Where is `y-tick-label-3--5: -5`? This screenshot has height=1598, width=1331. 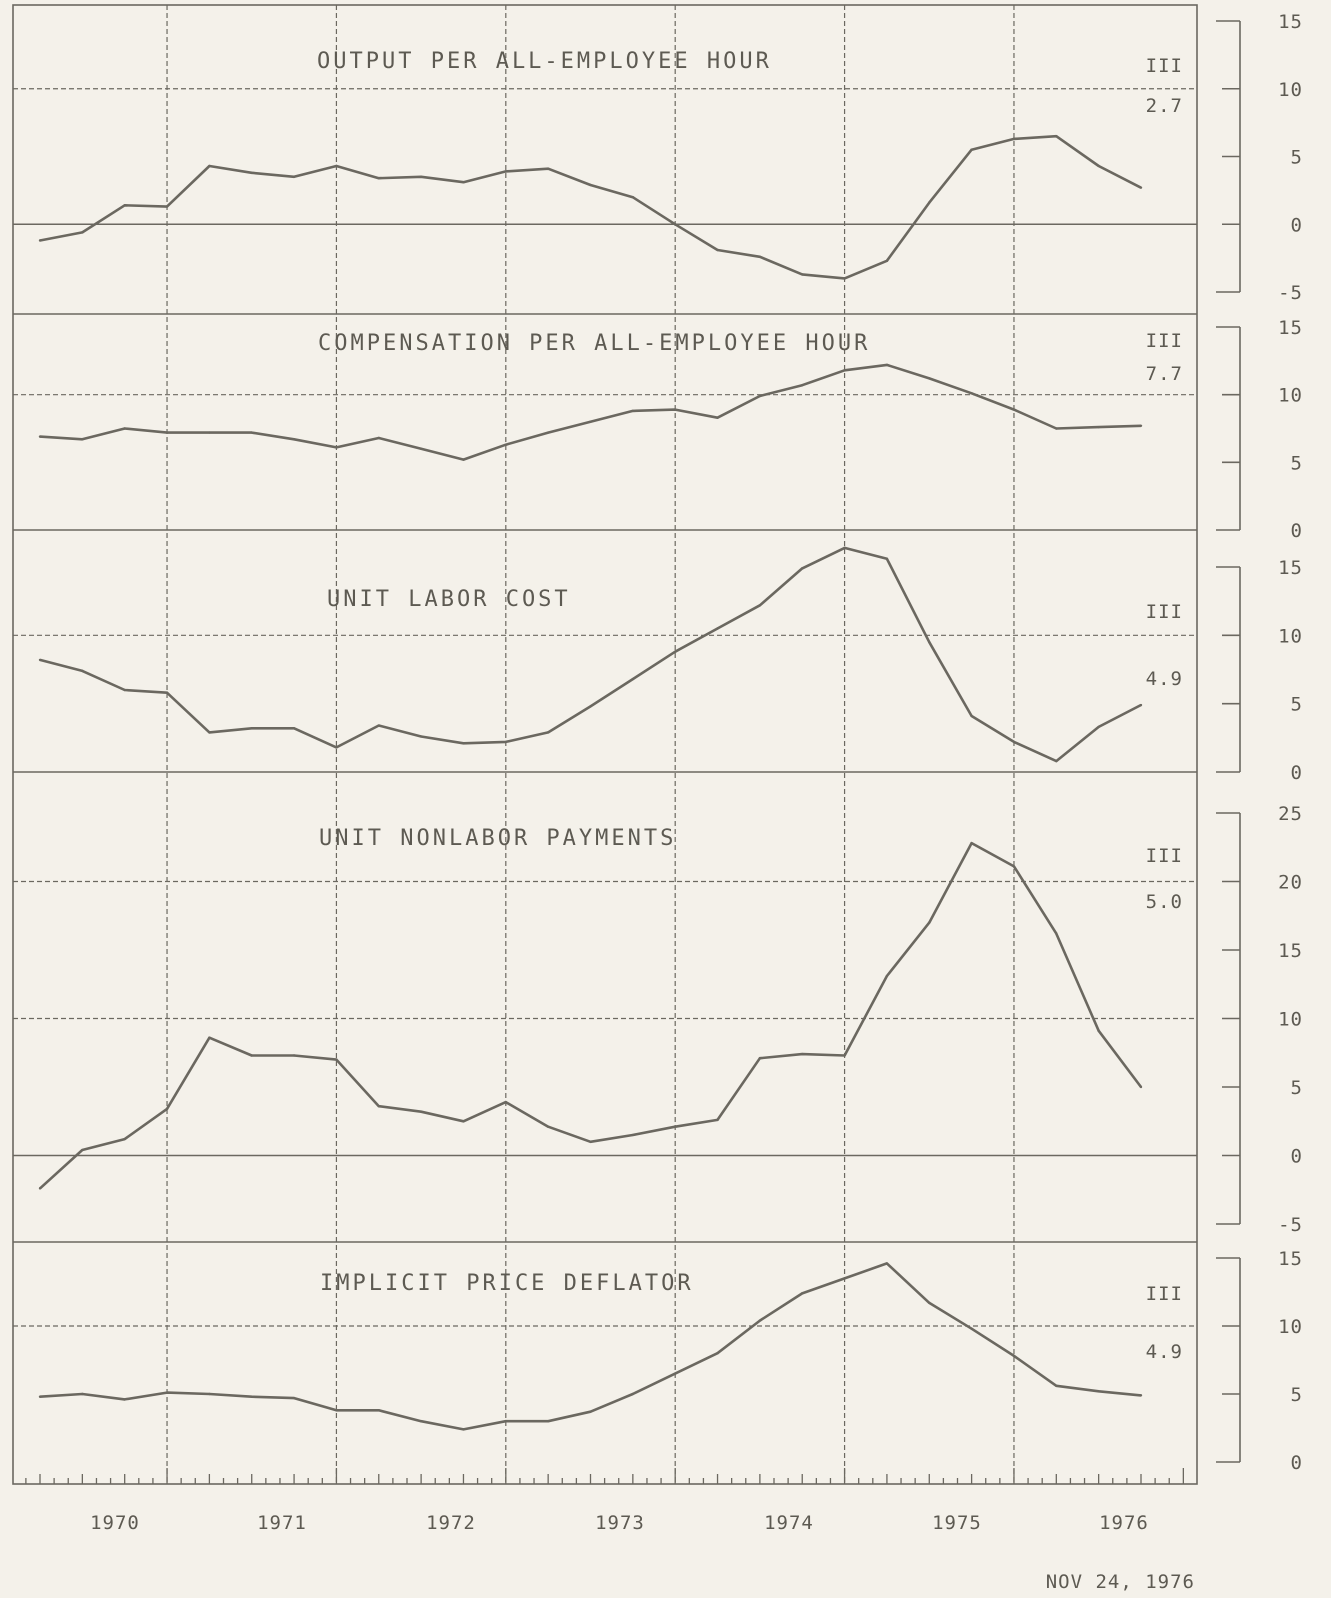
y-tick-label-3--5: -5 is located at coordinates (1290, 1225).